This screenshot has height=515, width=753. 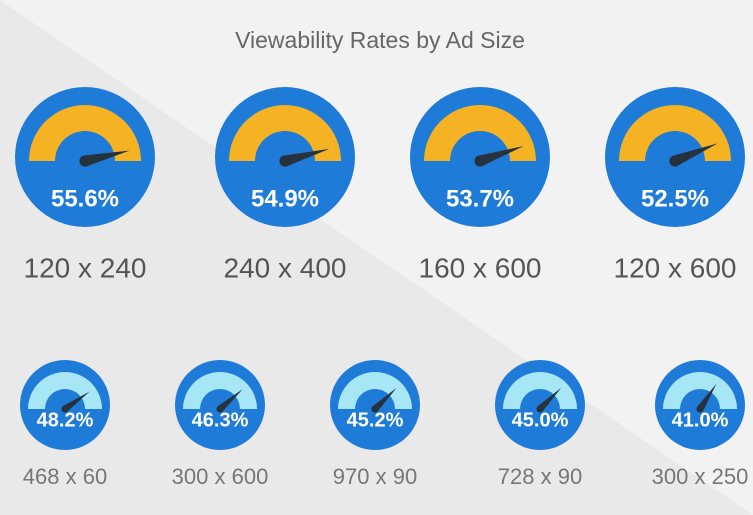 What do you see at coordinates (540, 476) in the screenshot?
I see `ad-size-label: 728 x 90` at bounding box center [540, 476].